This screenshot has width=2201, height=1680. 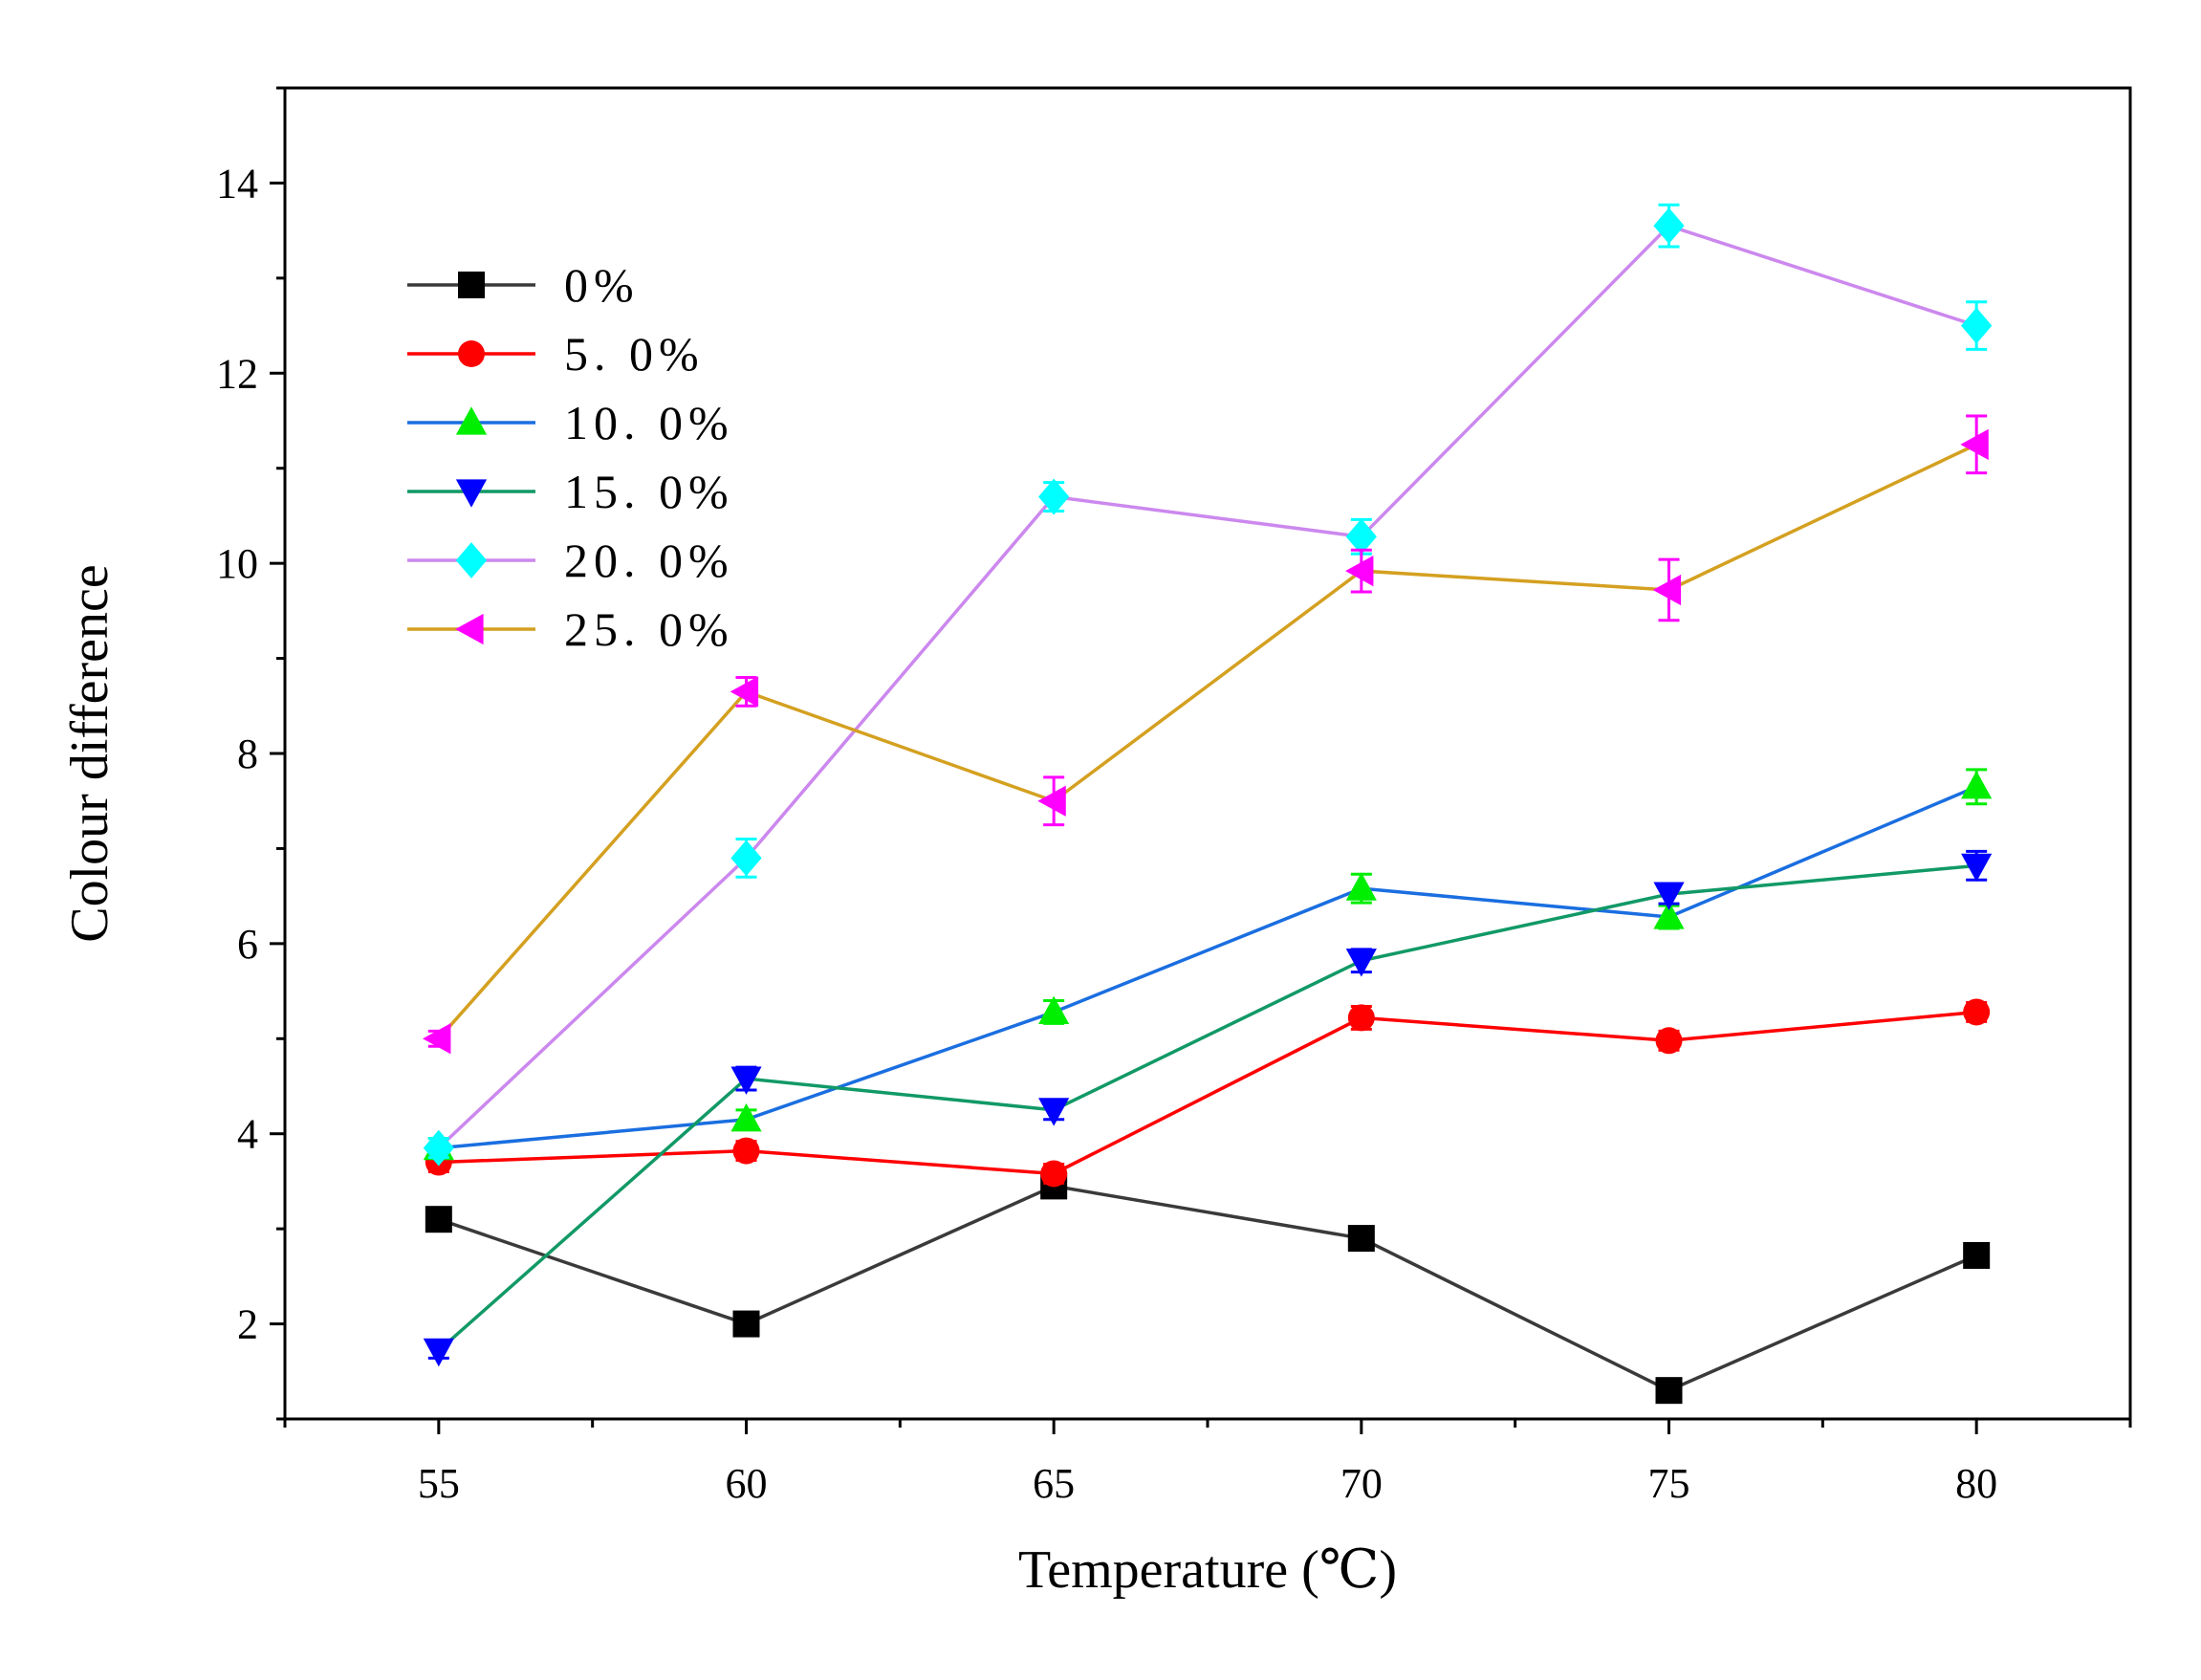 I want to click on legend: 0% 5. 0% 10. 0% 15. 0% 20. 0% 25. 0%, so click(x=570, y=457).